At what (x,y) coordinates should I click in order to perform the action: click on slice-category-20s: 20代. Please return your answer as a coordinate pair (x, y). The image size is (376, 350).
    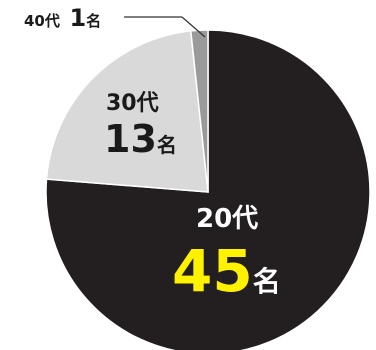
    Looking at the image, I should click on (227, 219).